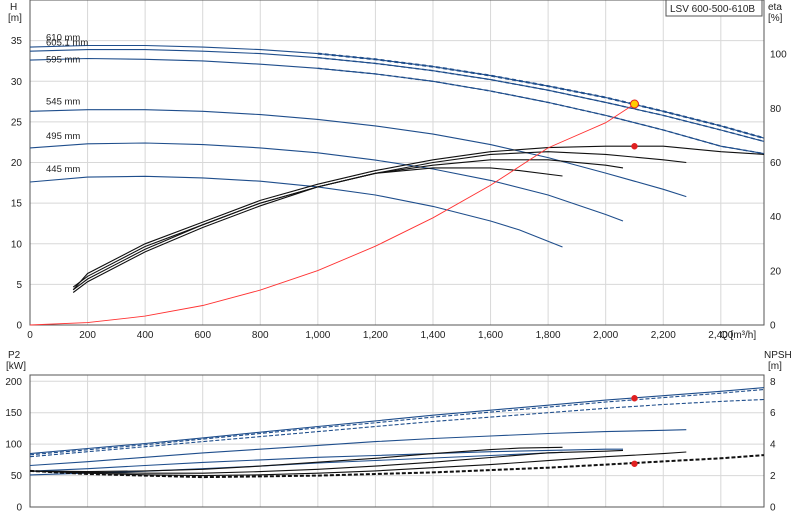 The height and width of the screenshot is (520, 800). I want to click on npsh-tick-label: 8, so click(773, 382).